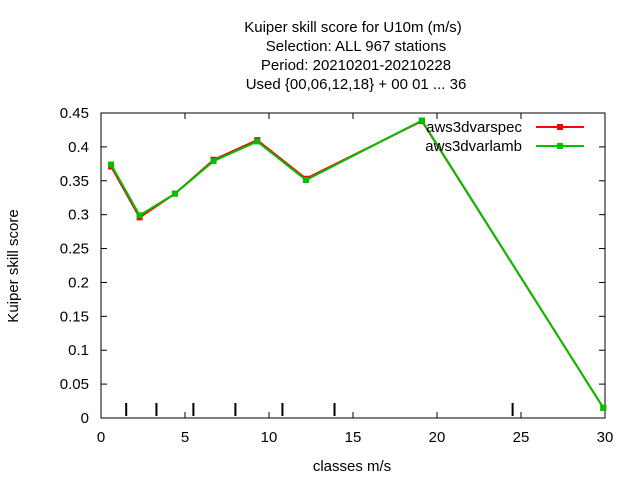  Describe the element at coordinates (78, 215) in the screenshot. I see `y-tick-label: 0.3` at that location.